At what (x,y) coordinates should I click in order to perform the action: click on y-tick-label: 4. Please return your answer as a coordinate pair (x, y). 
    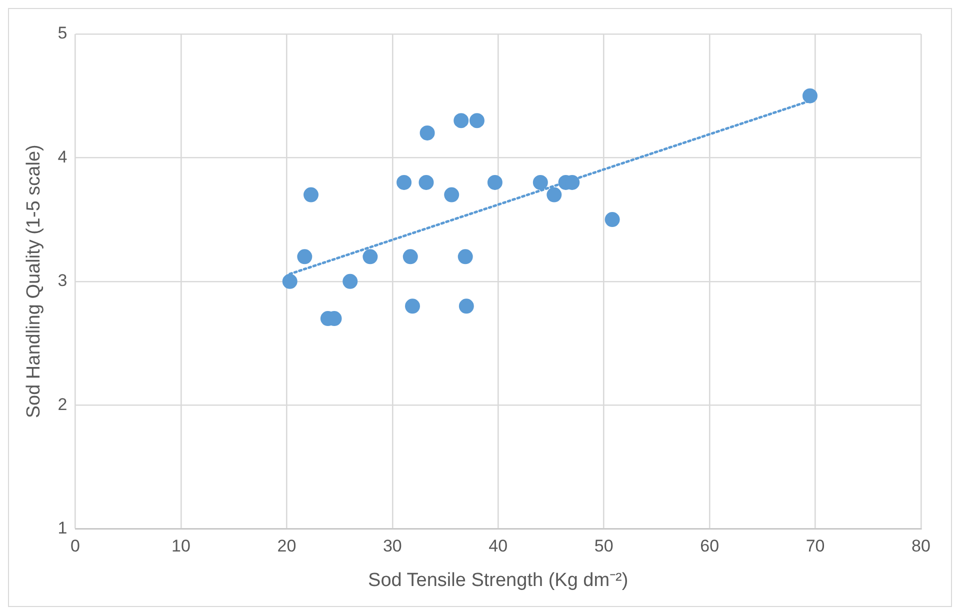
    Looking at the image, I should click on (63, 156).